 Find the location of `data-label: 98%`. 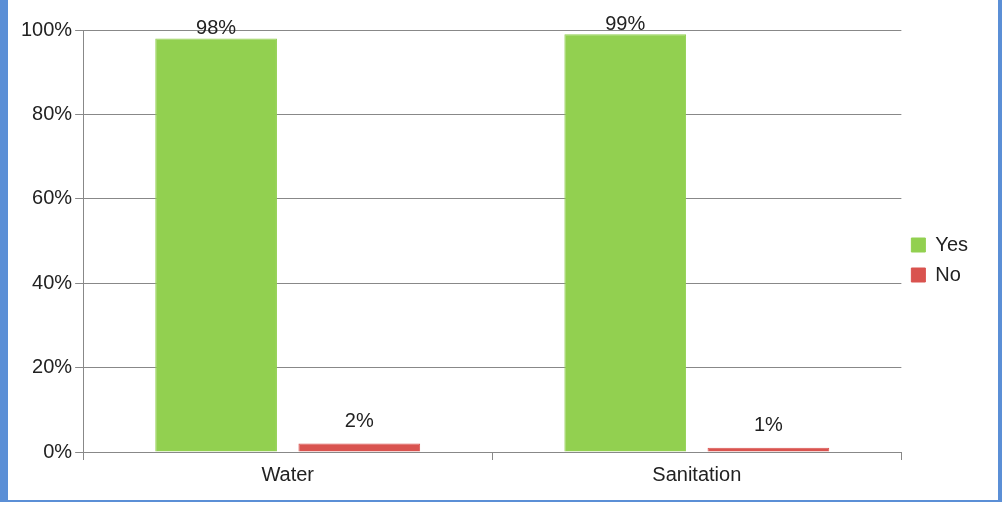

data-label: 98% is located at coordinates (216, 26).